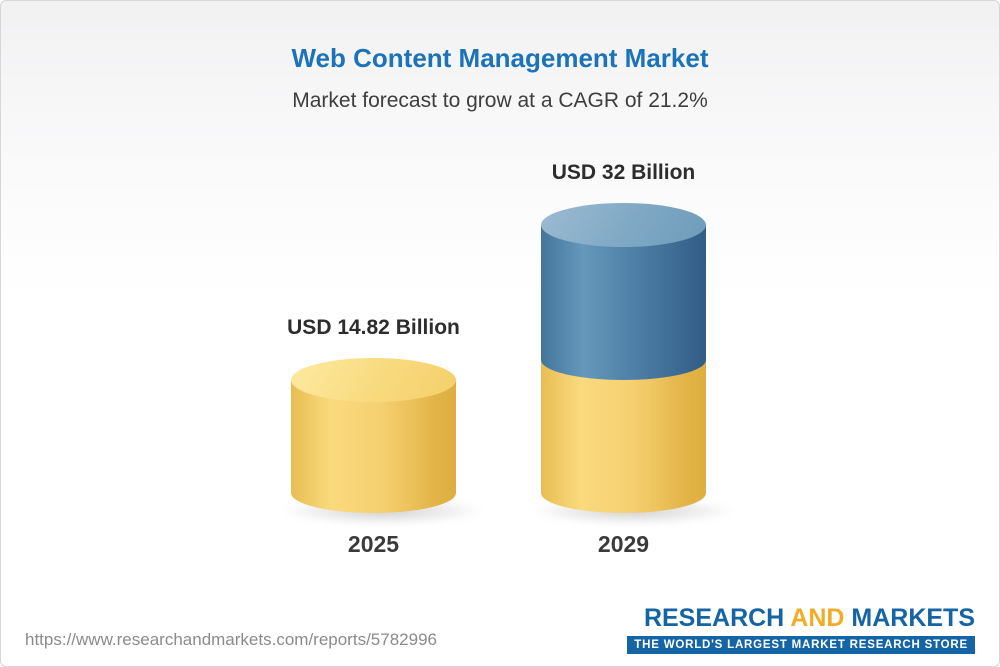 The height and width of the screenshot is (667, 1000). What do you see at coordinates (817, 618) in the screenshot?
I see `brand-word-and: AND` at bounding box center [817, 618].